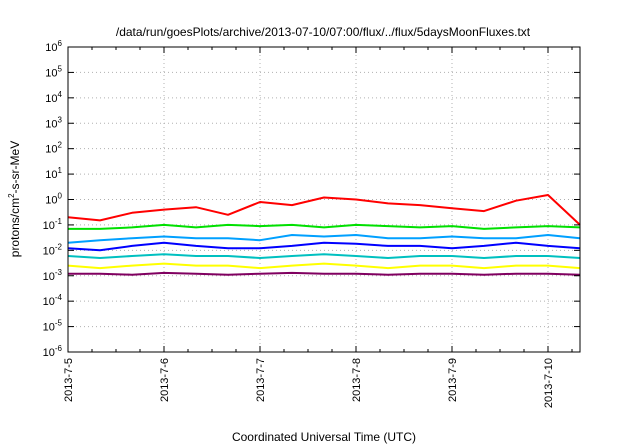 Image resolution: width=640 pixels, height=448 pixels. Describe the element at coordinates (59, 272) in the screenshot. I see `y-tick-label-exponent: -3` at that location.